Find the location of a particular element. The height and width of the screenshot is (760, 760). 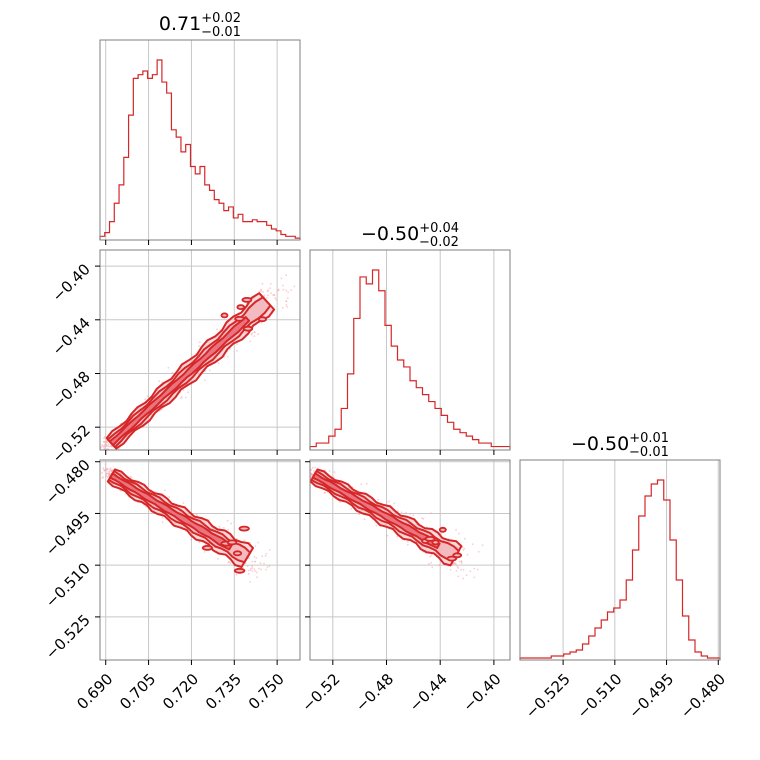

histogram-step-line is located at coordinates (410, 359).